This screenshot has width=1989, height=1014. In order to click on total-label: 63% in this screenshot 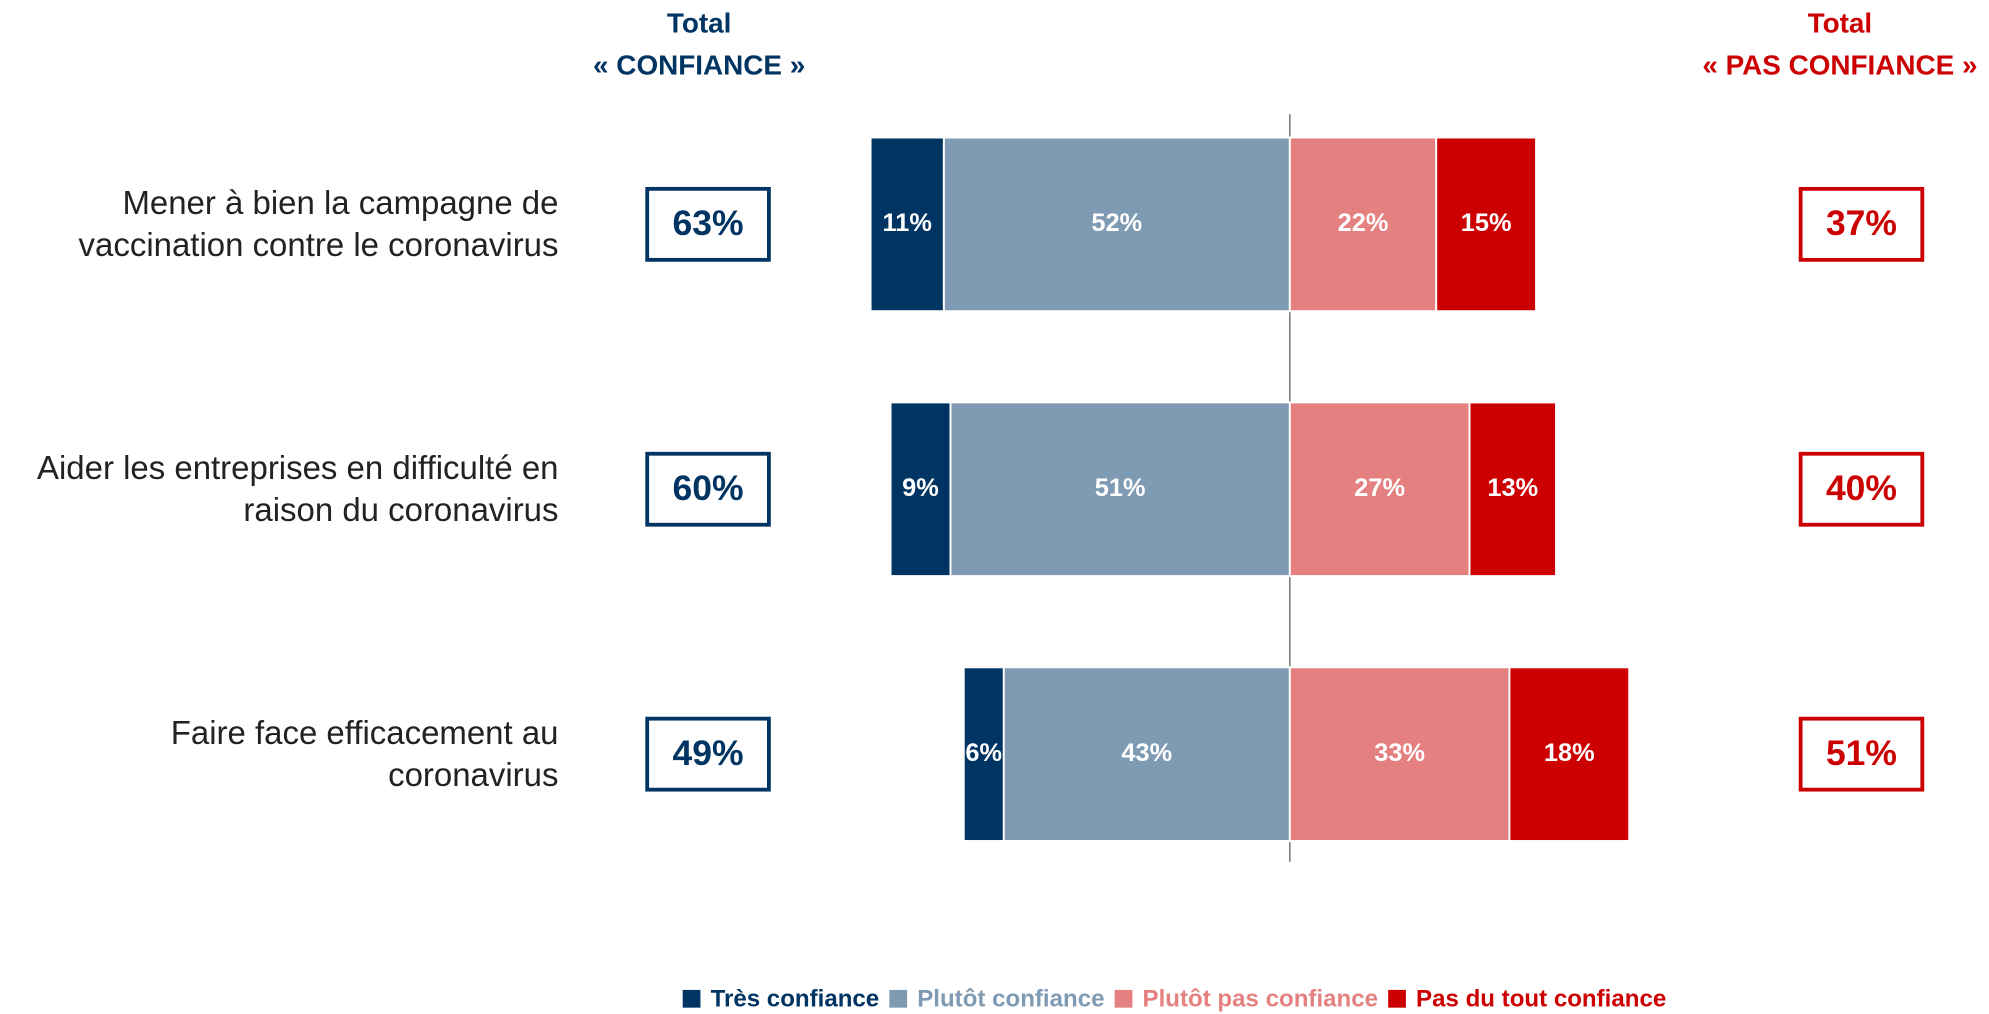, I will do `click(708, 223)`.